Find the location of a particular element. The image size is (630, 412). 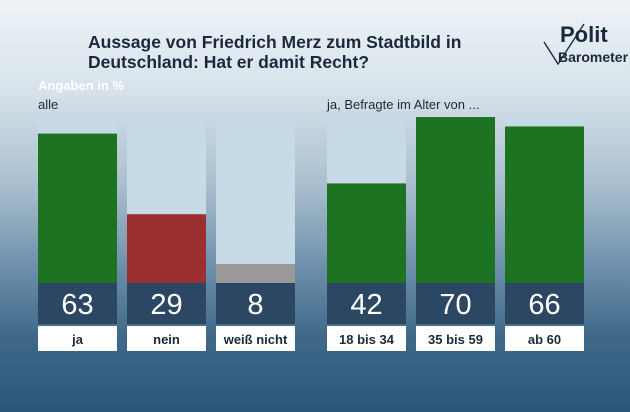

value-label-all-2: 8 is located at coordinates (255, 305).